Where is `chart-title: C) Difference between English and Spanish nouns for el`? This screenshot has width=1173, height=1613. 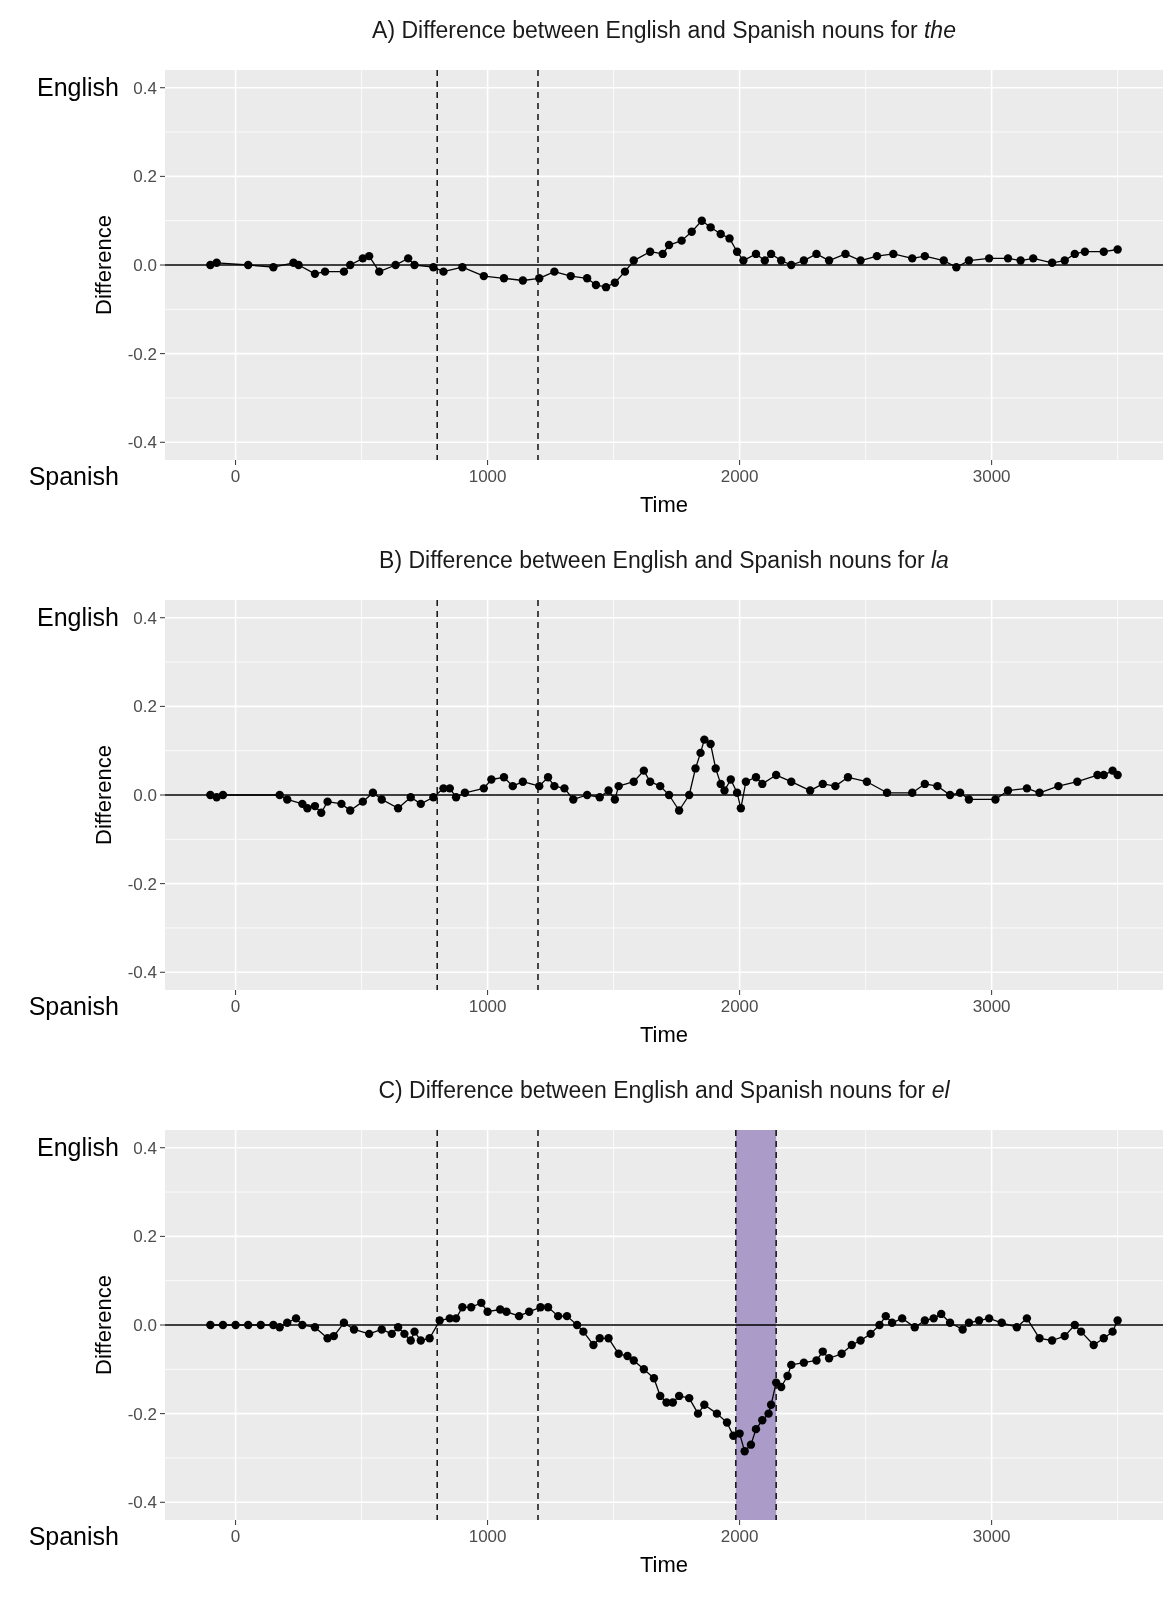 chart-title: C) Difference between English and Spanish nouns for el is located at coordinates (664, 1090).